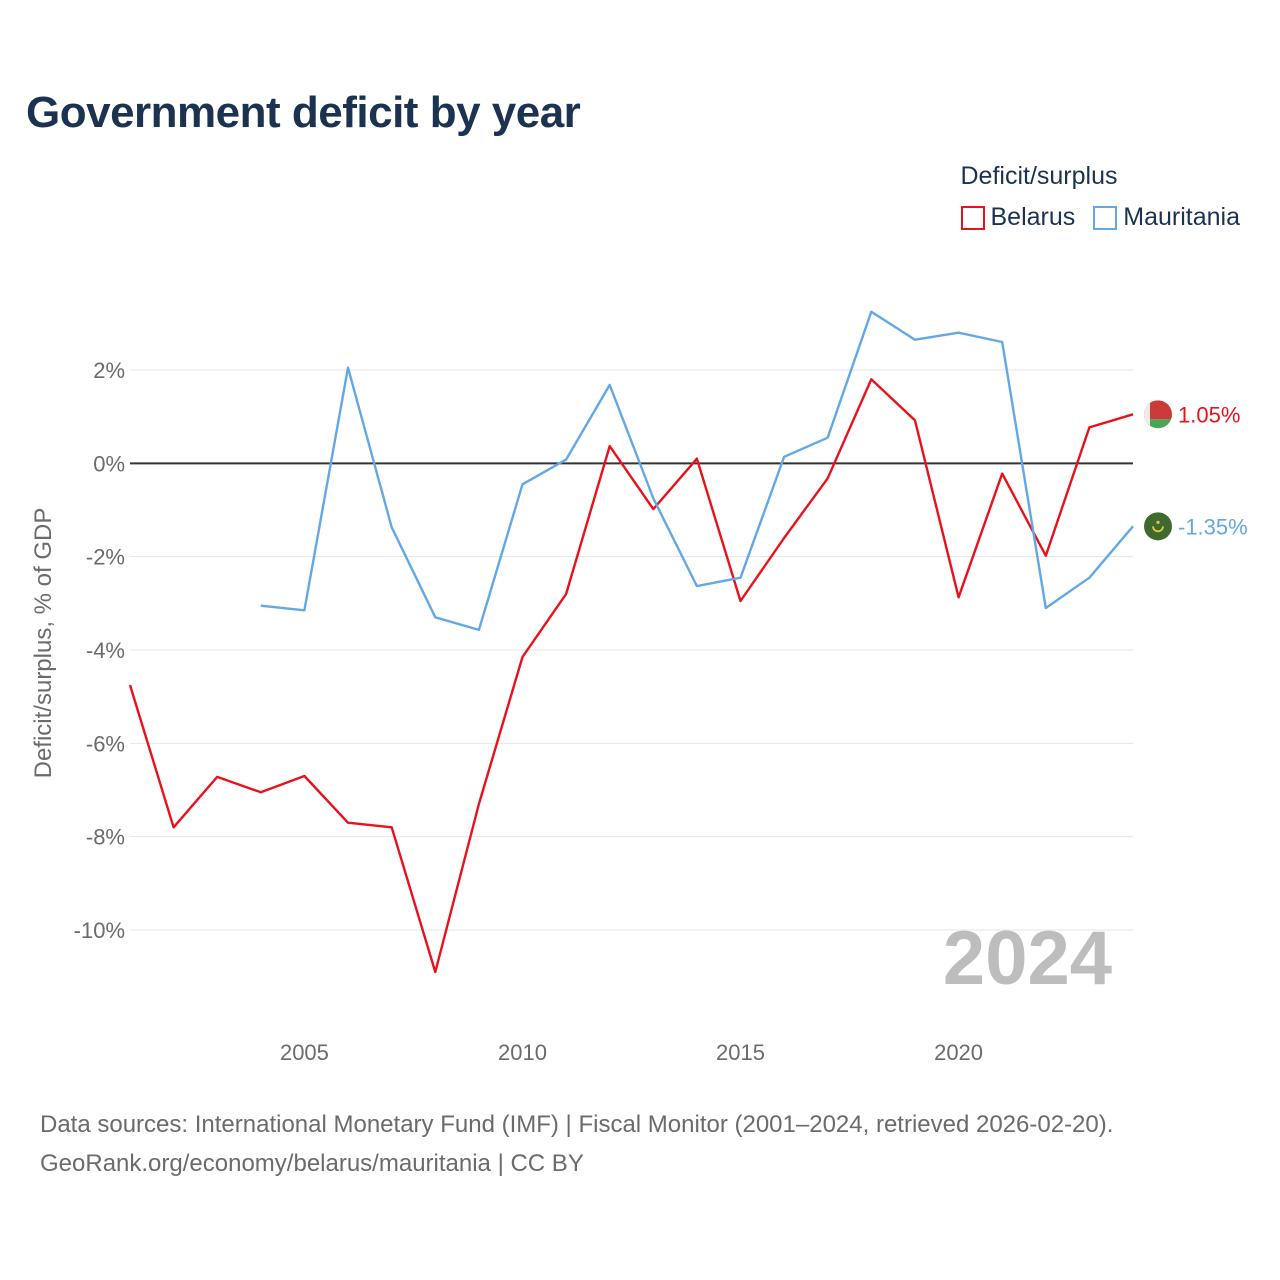  Describe the element at coordinates (303, 112) in the screenshot. I see `chart-title: Government deficit by year` at that location.